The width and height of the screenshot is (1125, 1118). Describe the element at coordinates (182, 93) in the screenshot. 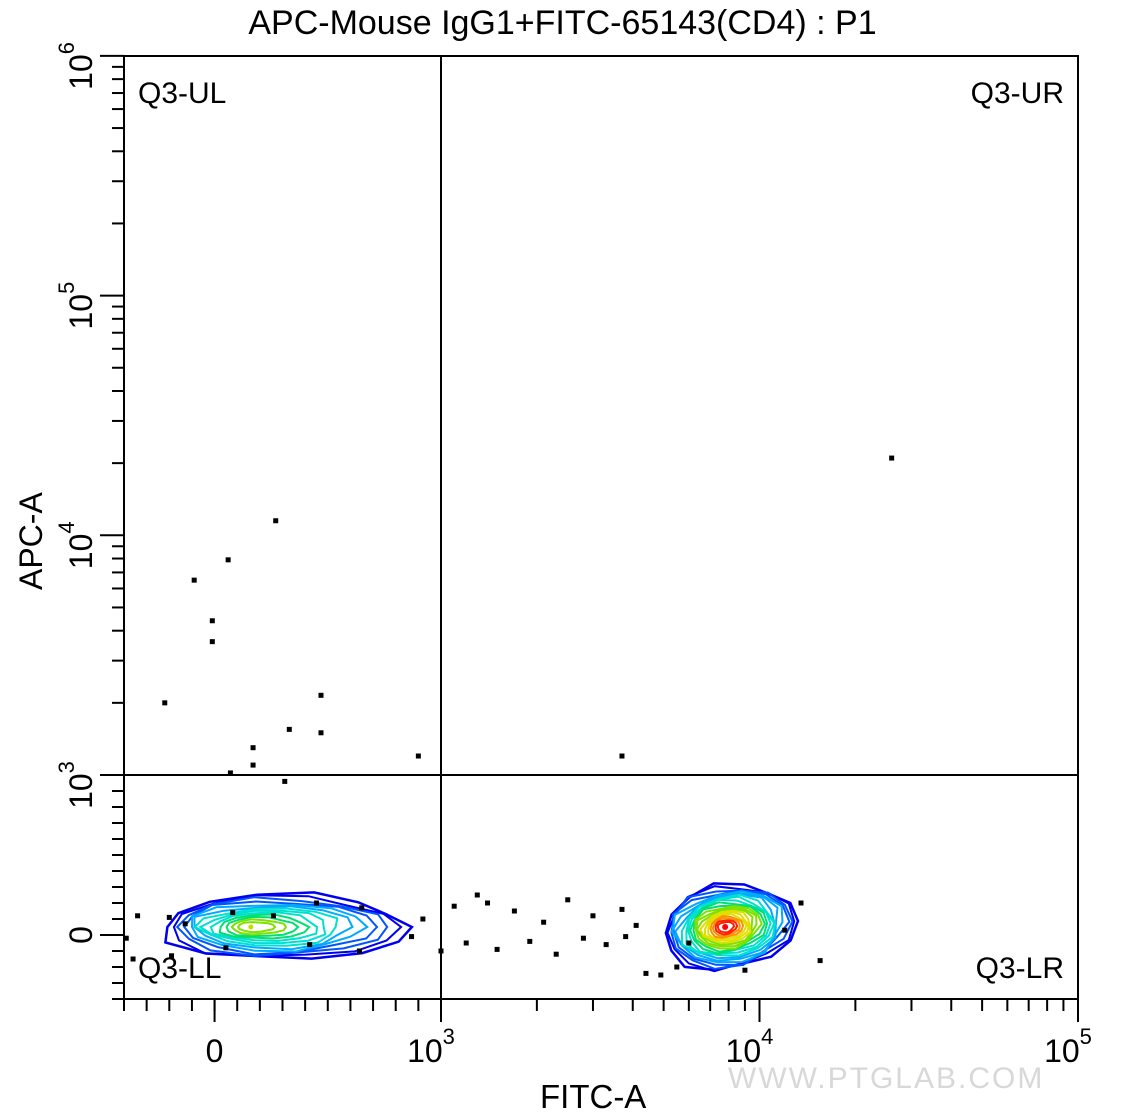

I see `quadrant-label: Q3-UL` at that location.